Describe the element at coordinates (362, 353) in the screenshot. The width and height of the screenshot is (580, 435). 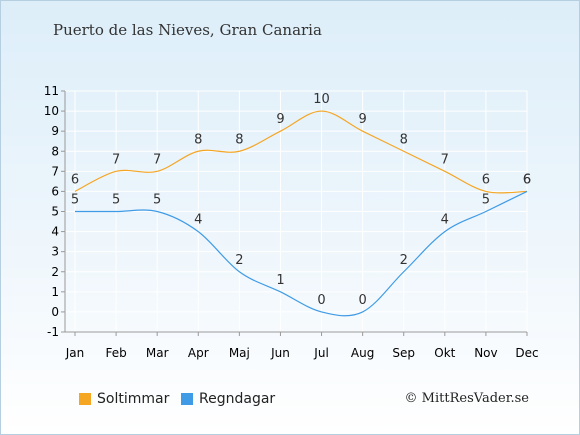
I see `x-tick-label: Aug` at that location.